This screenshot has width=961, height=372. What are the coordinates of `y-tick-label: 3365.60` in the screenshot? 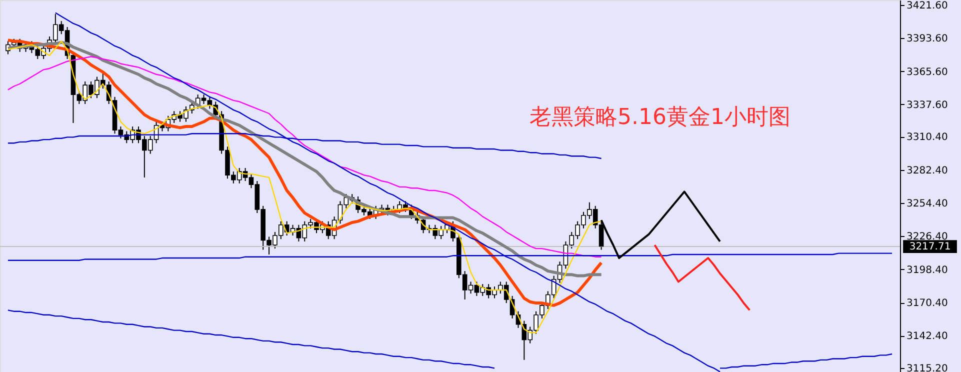 It's located at (927, 72).